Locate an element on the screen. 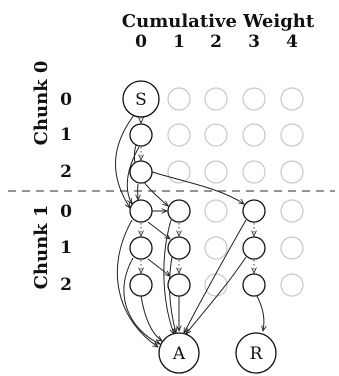 The height and width of the screenshot is (376, 339). state-chunk1-row1-col3 is located at coordinates (254, 248).